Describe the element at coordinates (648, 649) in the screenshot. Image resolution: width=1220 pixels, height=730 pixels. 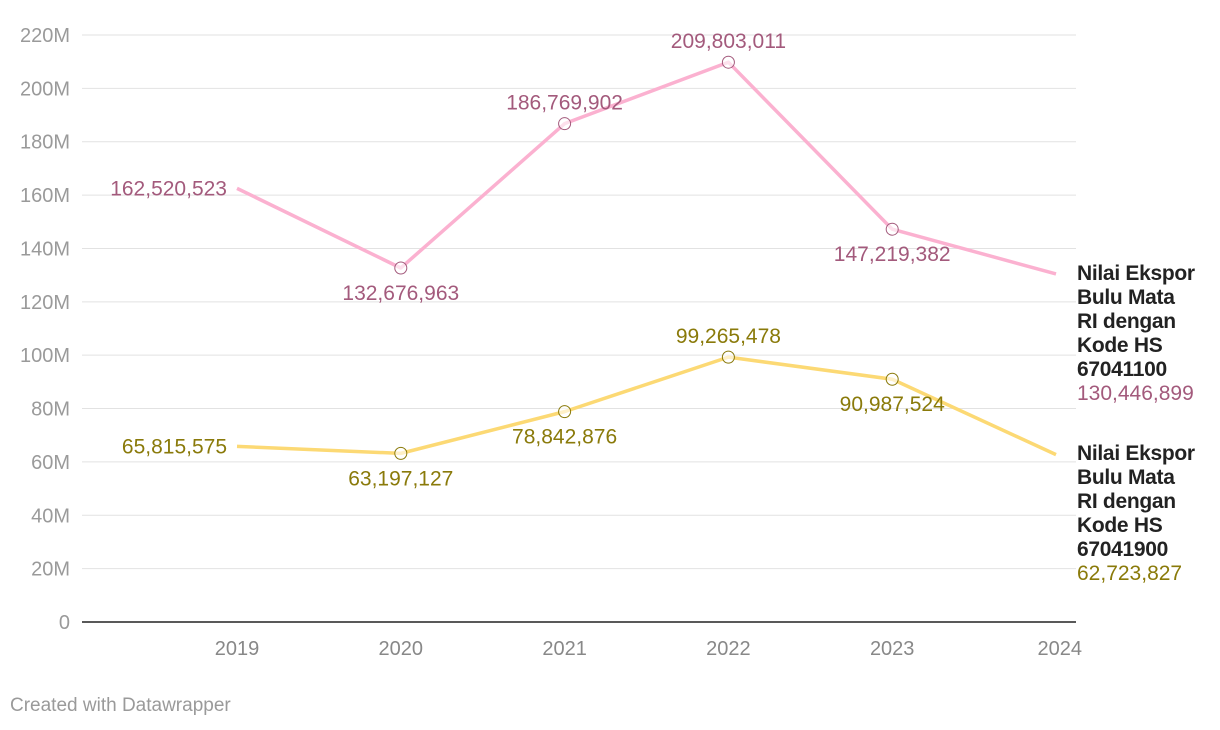
I see `x-axis-ticks: 2019 2020 2021 2022 2023 2024` at that location.